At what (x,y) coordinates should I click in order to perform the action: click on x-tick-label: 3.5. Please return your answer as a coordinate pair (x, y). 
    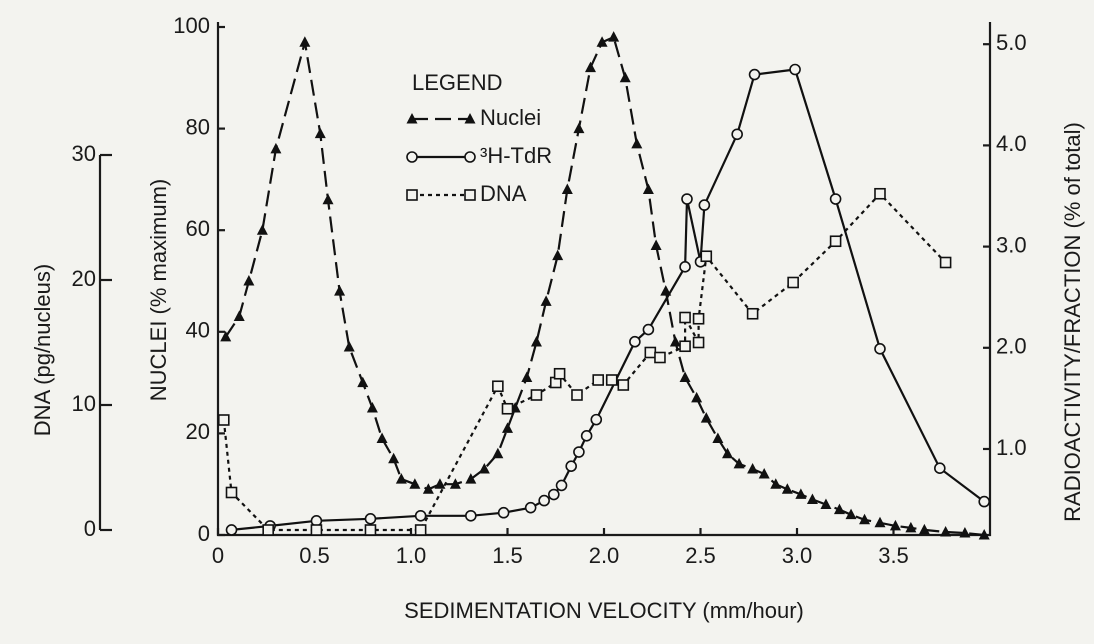
    Looking at the image, I should click on (893, 555).